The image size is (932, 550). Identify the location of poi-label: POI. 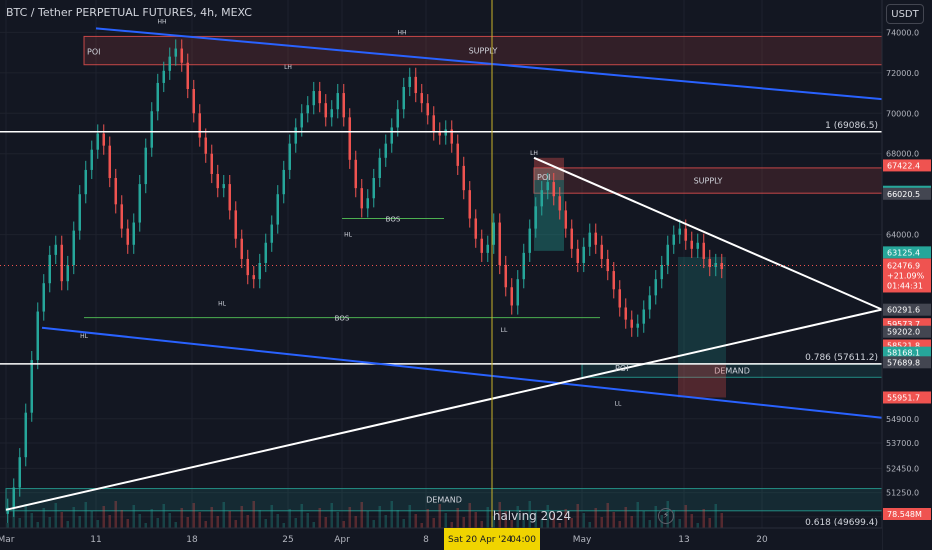
(543, 177).